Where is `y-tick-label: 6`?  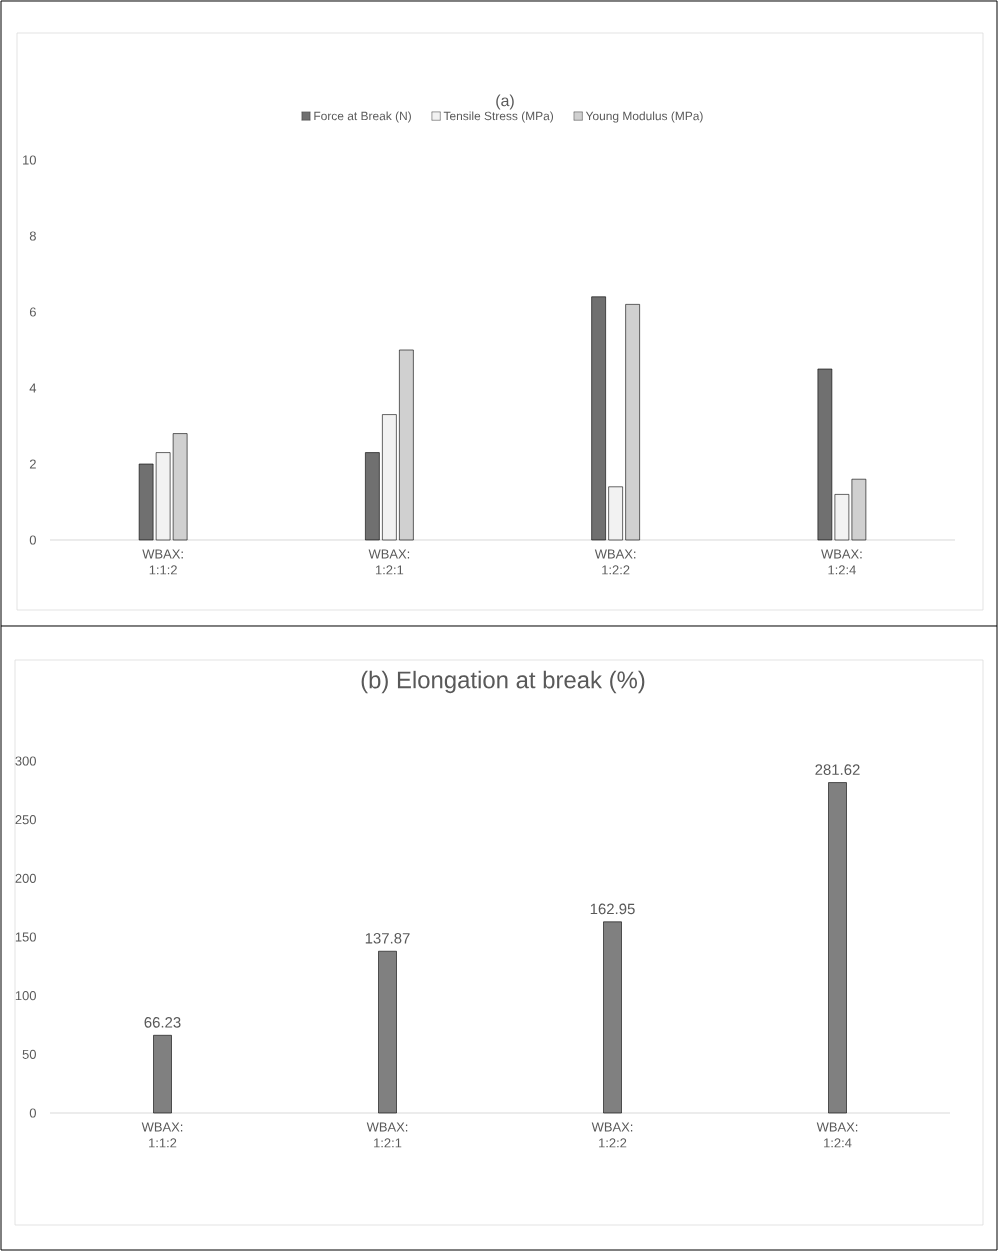 y-tick-label: 6 is located at coordinates (32, 312).